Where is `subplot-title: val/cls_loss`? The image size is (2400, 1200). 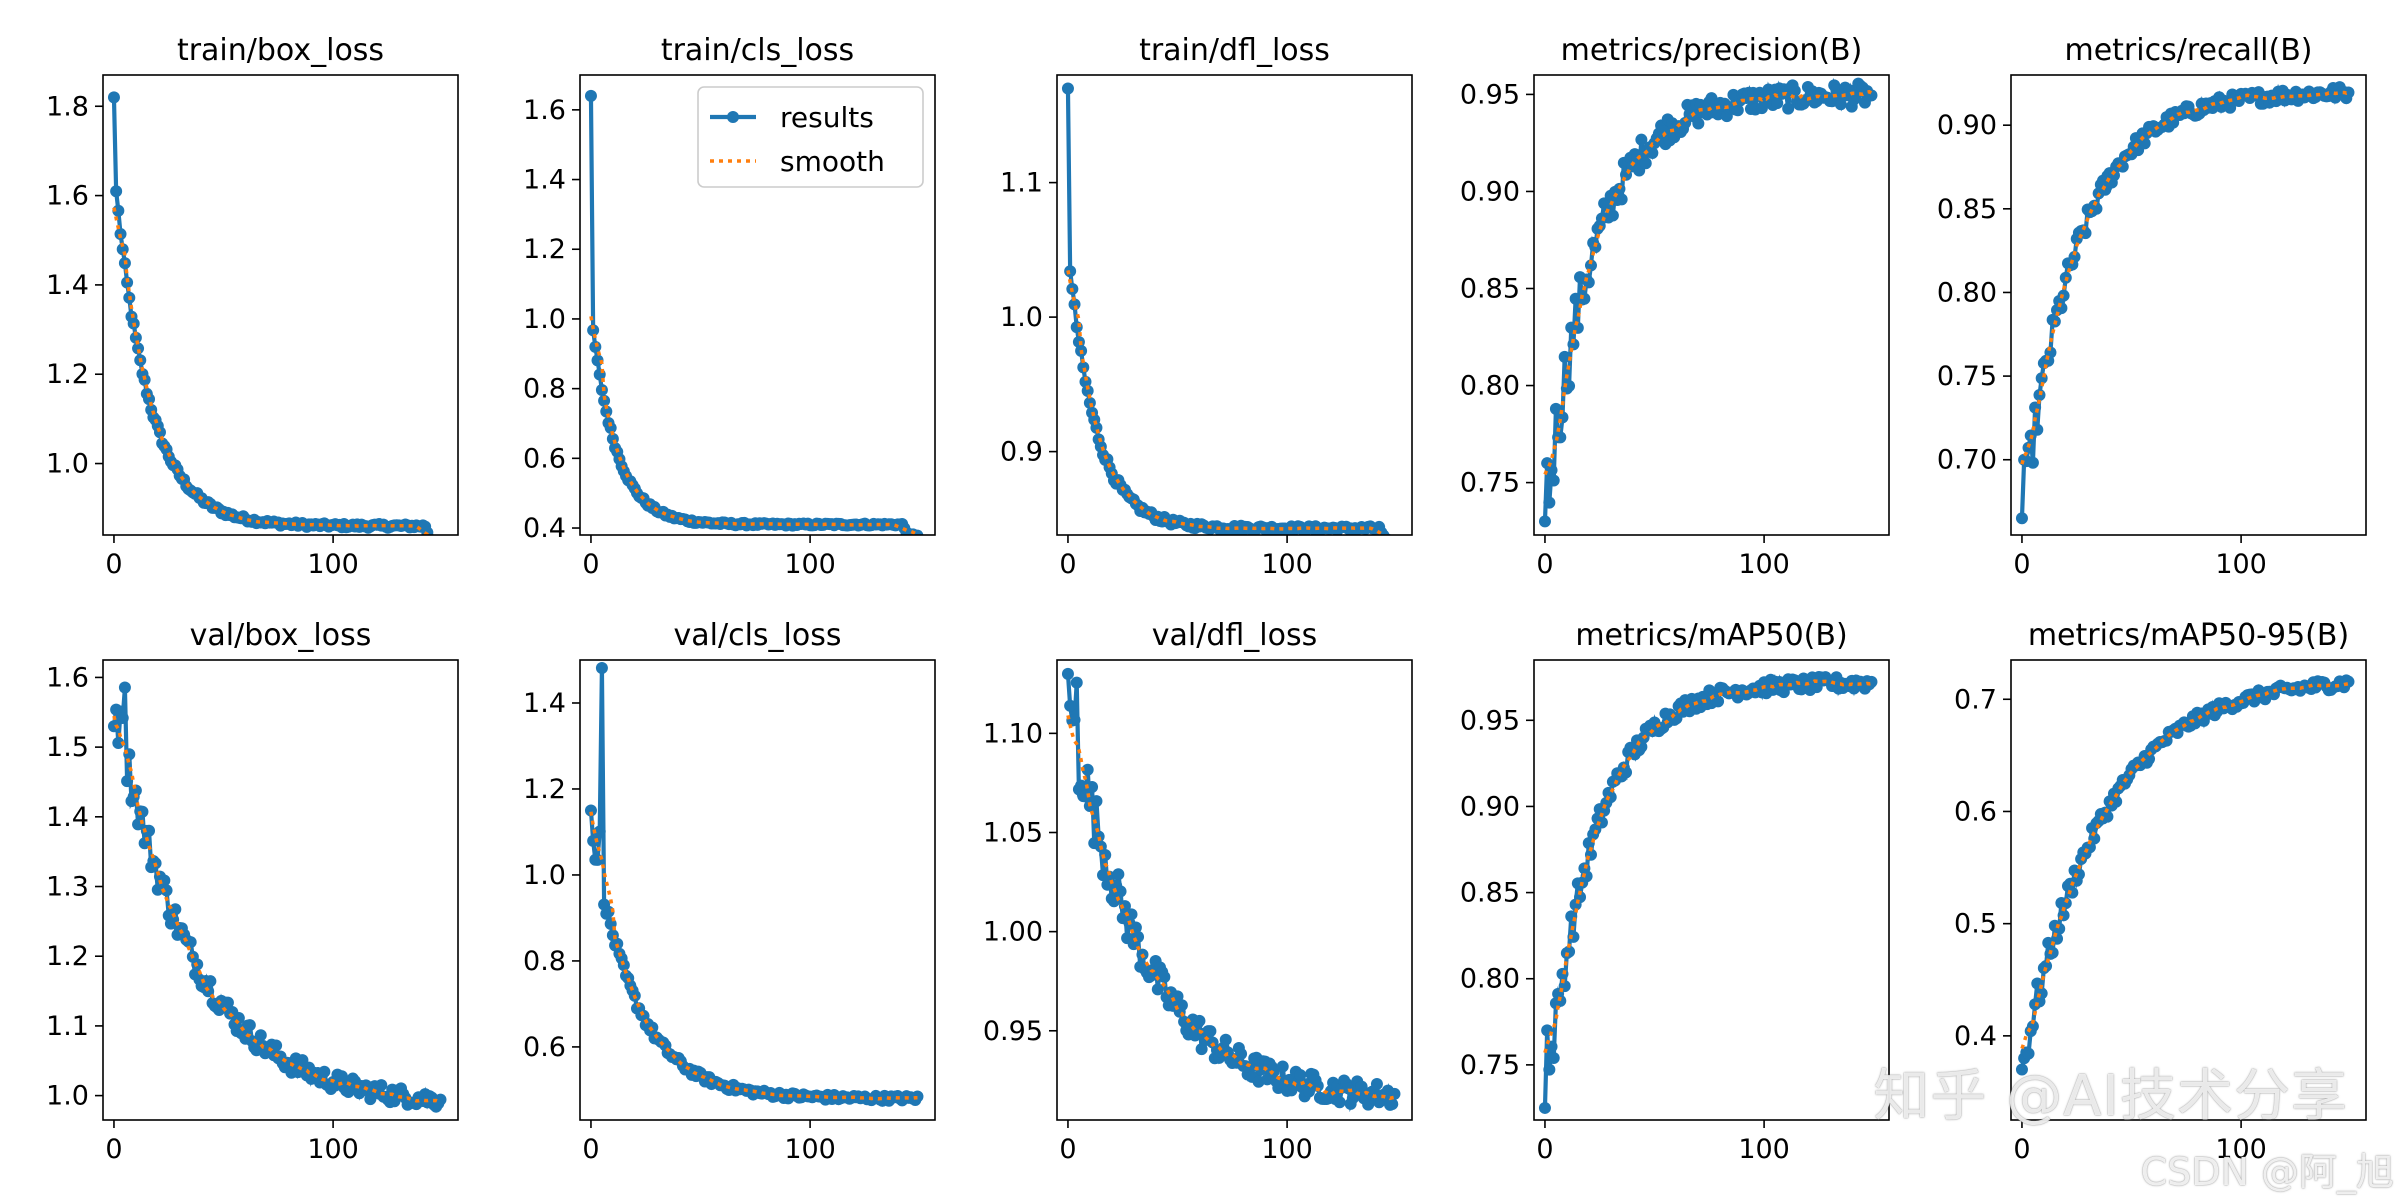
subplot-title: val/cls_loss is located at coordinates (758, 635).